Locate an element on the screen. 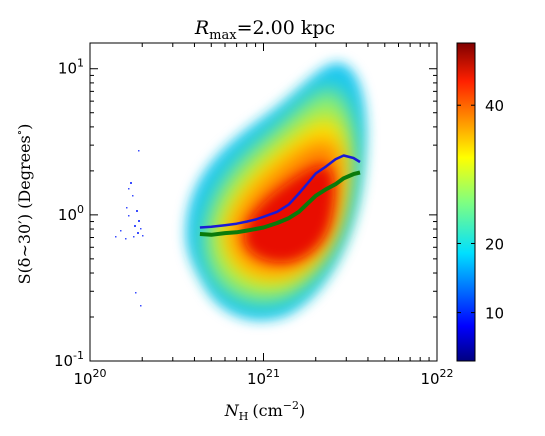 The width and height of the screenshot is (545, 436). x-axis-label: NH (cm−2) is located at coordinates (264, 411).